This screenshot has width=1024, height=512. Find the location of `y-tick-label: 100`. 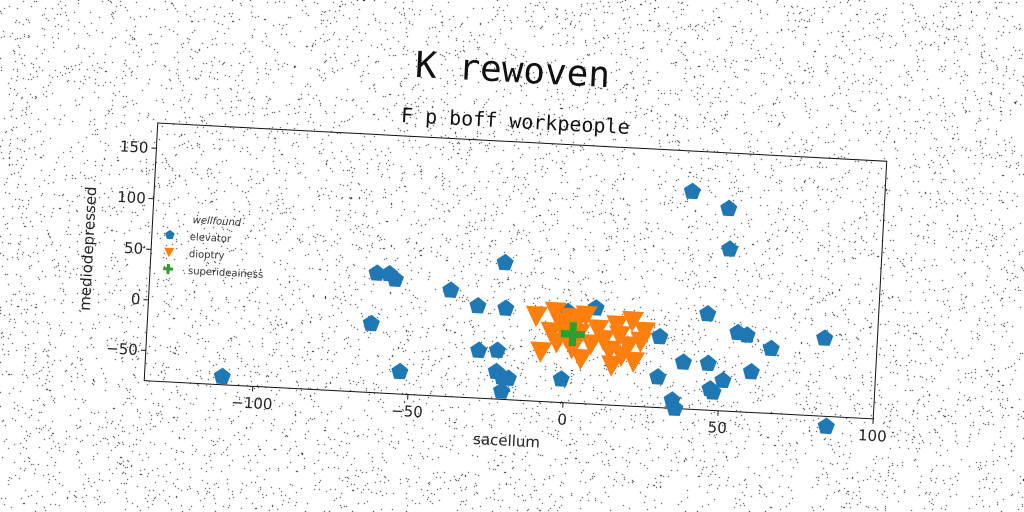

y-tick-label: 100 is located at coordinates (132, 197).